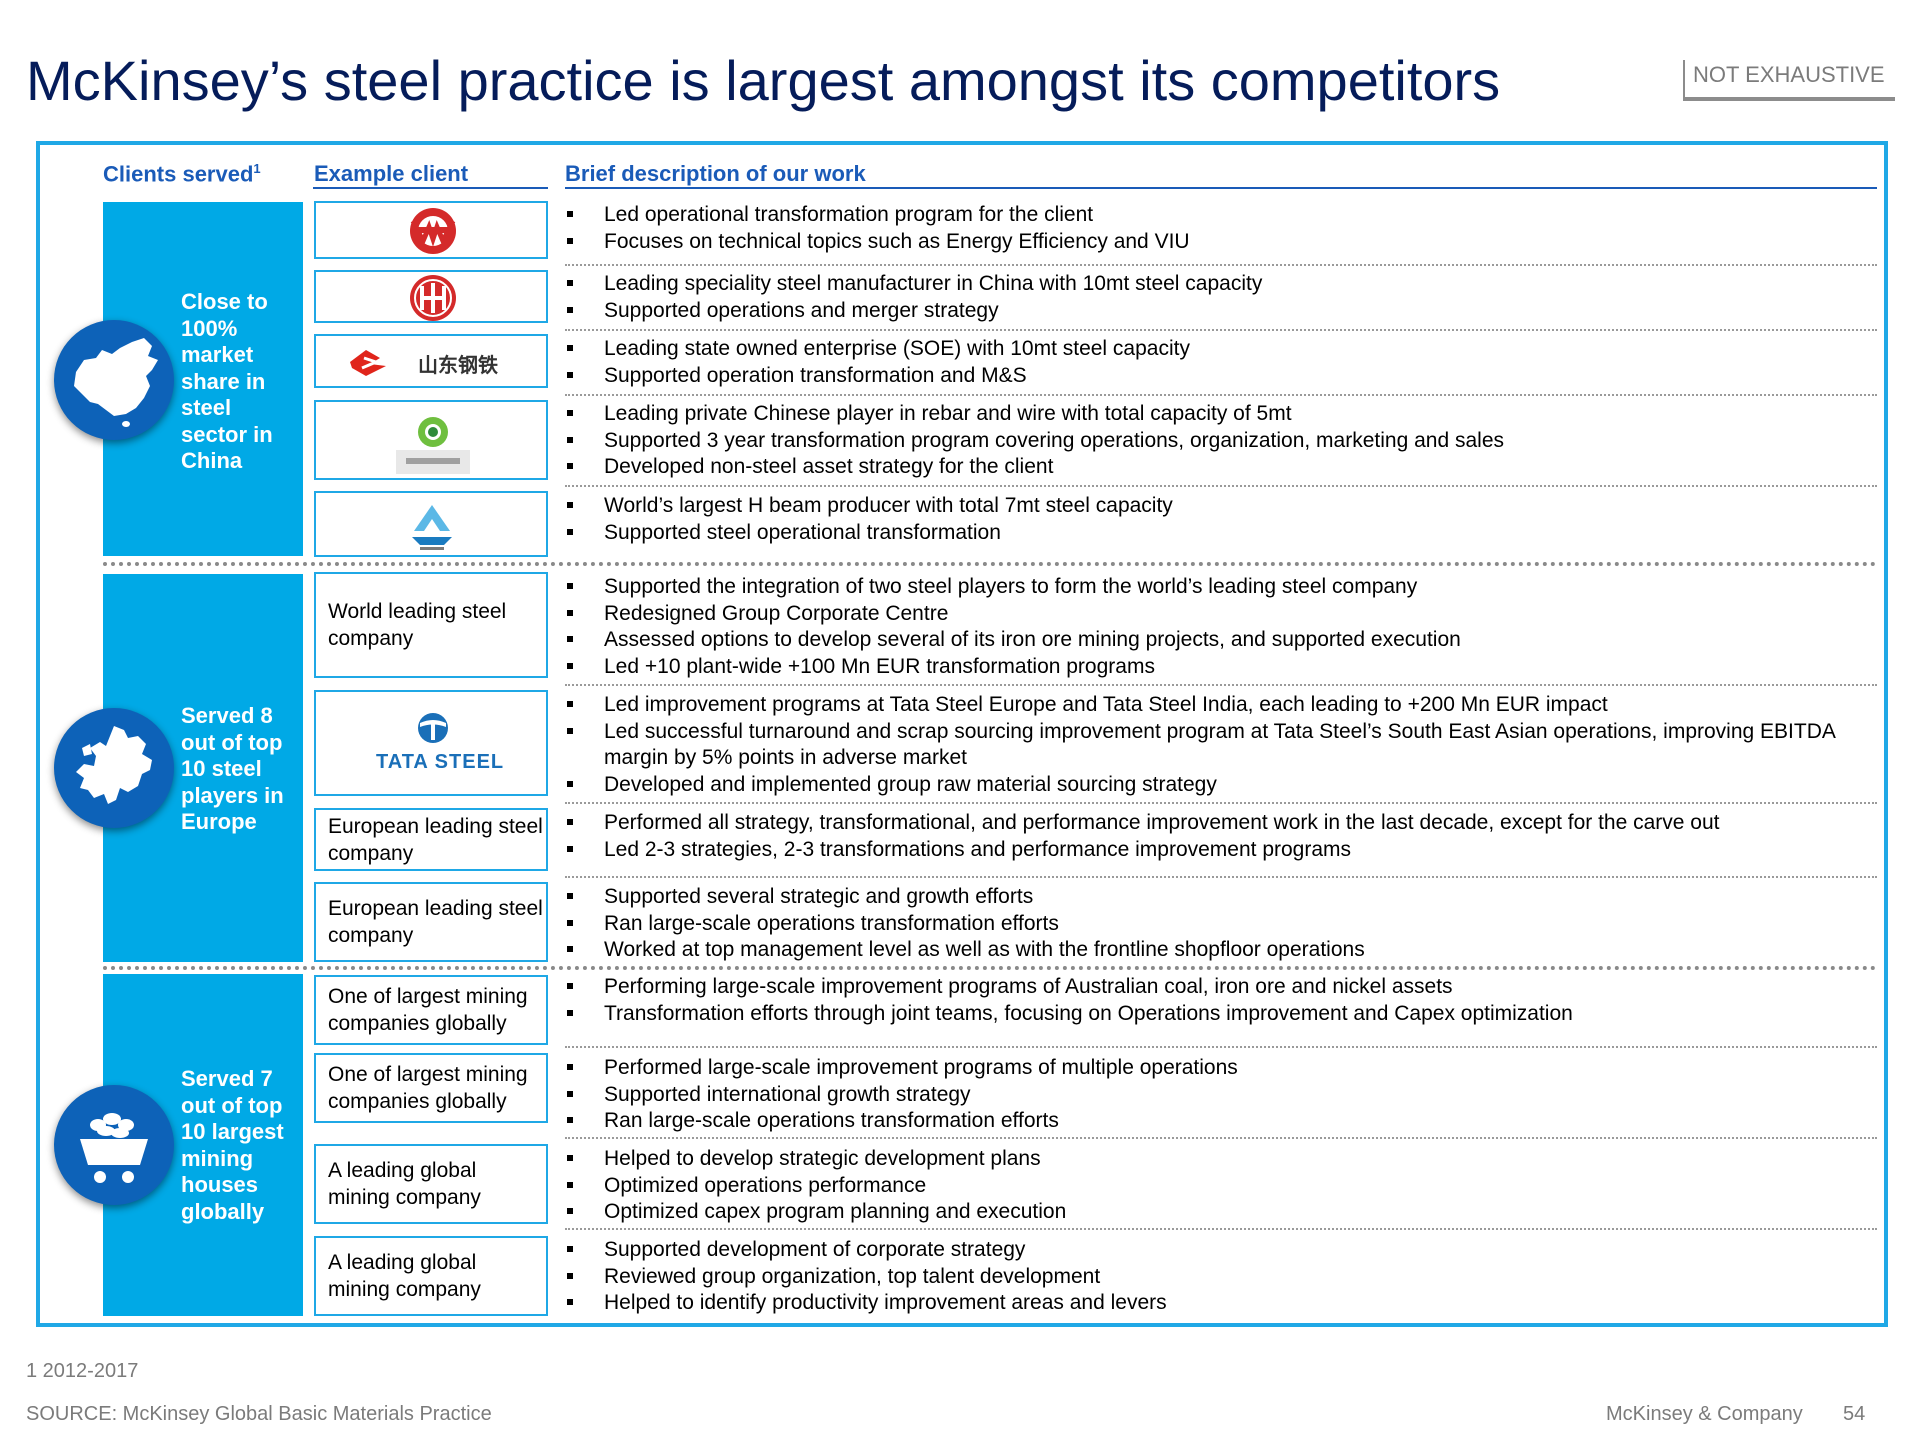 The height and width of the screenshot is (1439, 1920). Describe the element at coordinates (458, 365) in the screenshot. I see `shandong-logo-text: 山东钢铁` at that location.